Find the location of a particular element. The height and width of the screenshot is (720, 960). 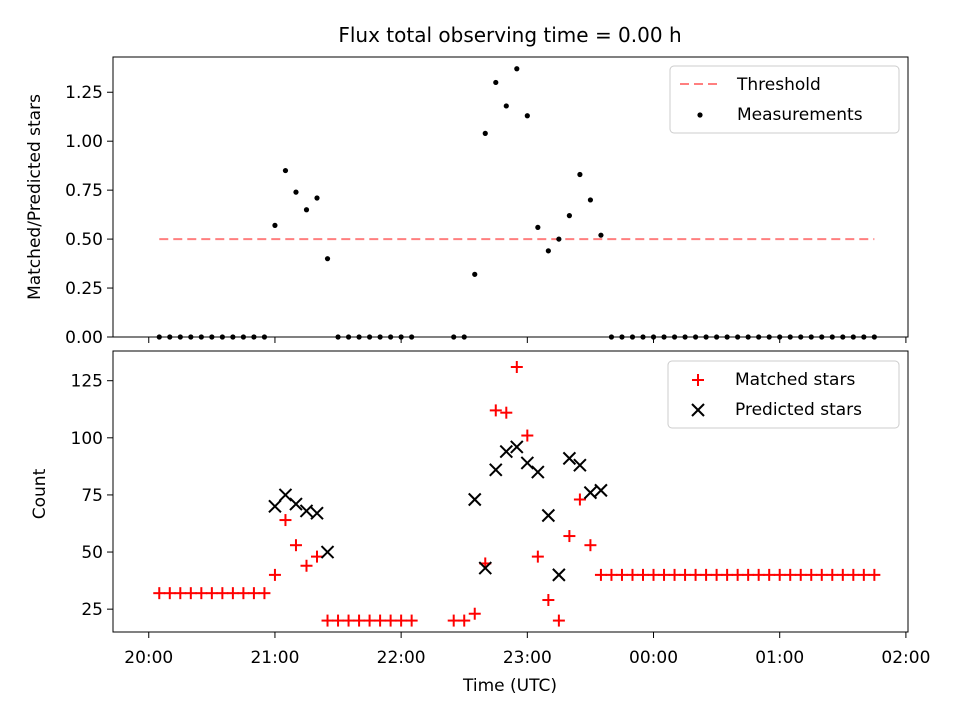

top-legend-box is located at coordinates (784, 99).